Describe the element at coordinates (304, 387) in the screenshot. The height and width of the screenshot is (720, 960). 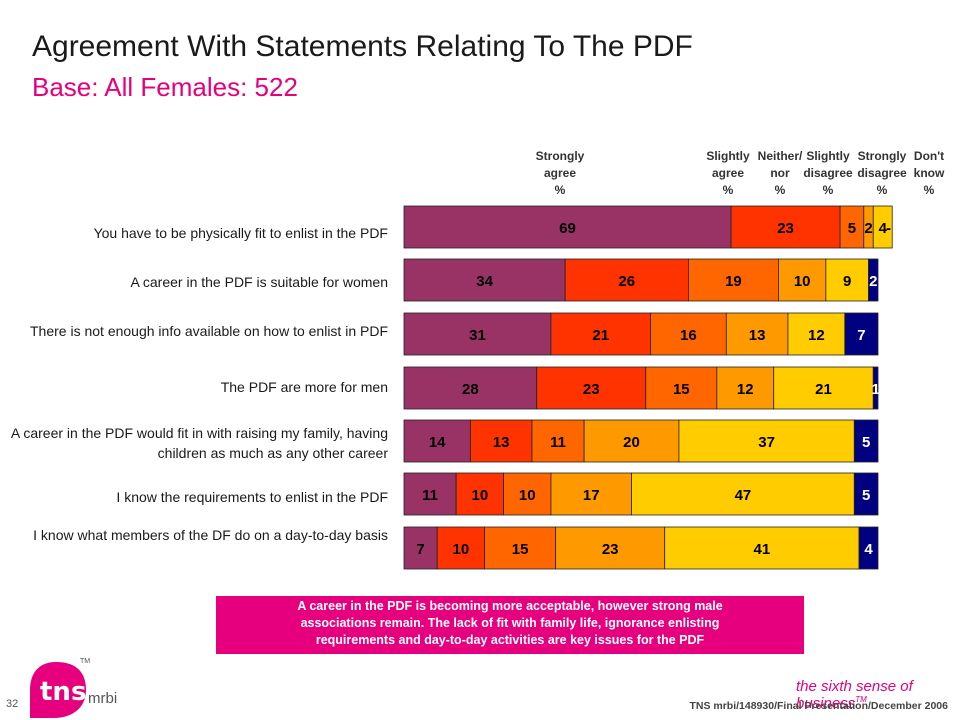
I see `row-label: The PDF are more for men` at that location.